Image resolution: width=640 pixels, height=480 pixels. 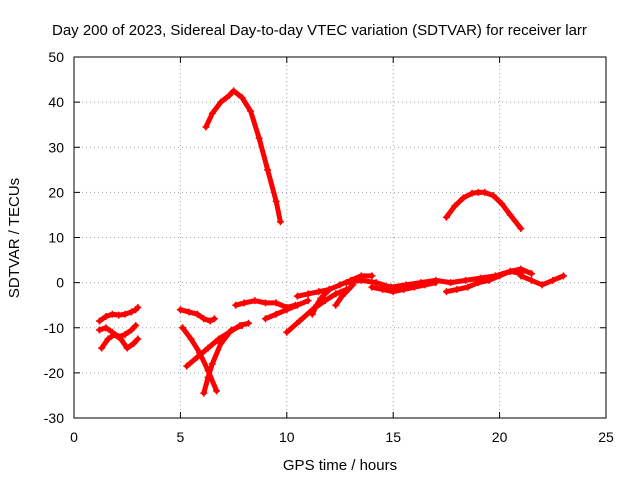 What do you see at coordinates (54, 418) in the screenshot?
I see `y-tick-label: -30` at bounding box center [54, 418].